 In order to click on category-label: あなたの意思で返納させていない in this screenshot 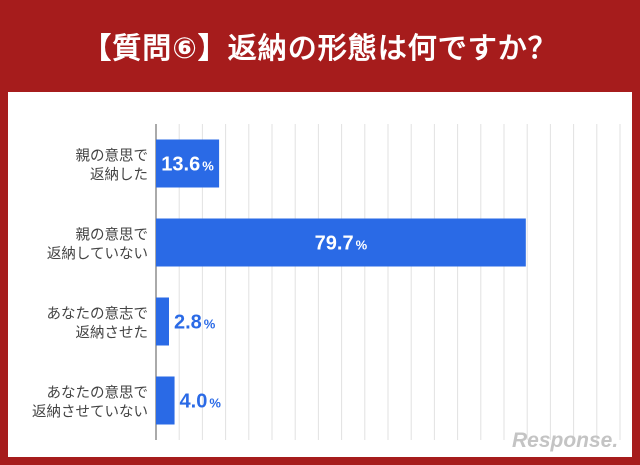, I will do `click(90, 402)`.